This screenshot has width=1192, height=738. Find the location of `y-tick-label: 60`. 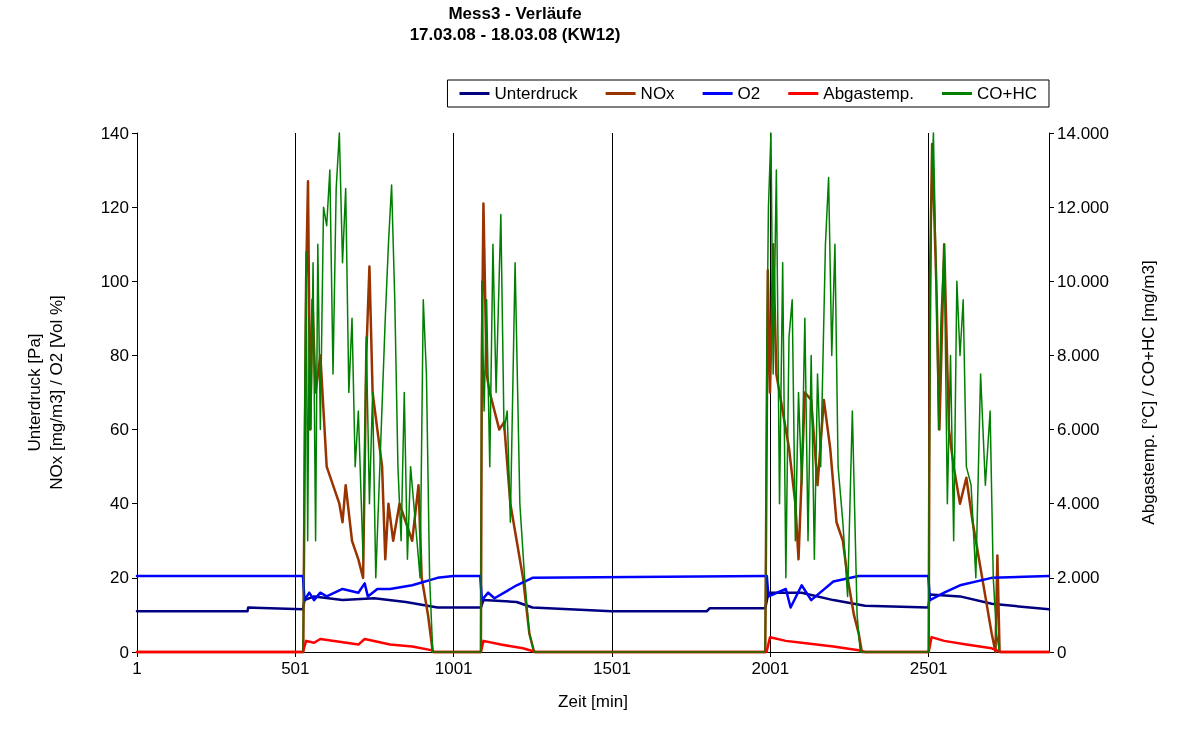

y-tick-label: 60 is located at coordinates (119, 430).